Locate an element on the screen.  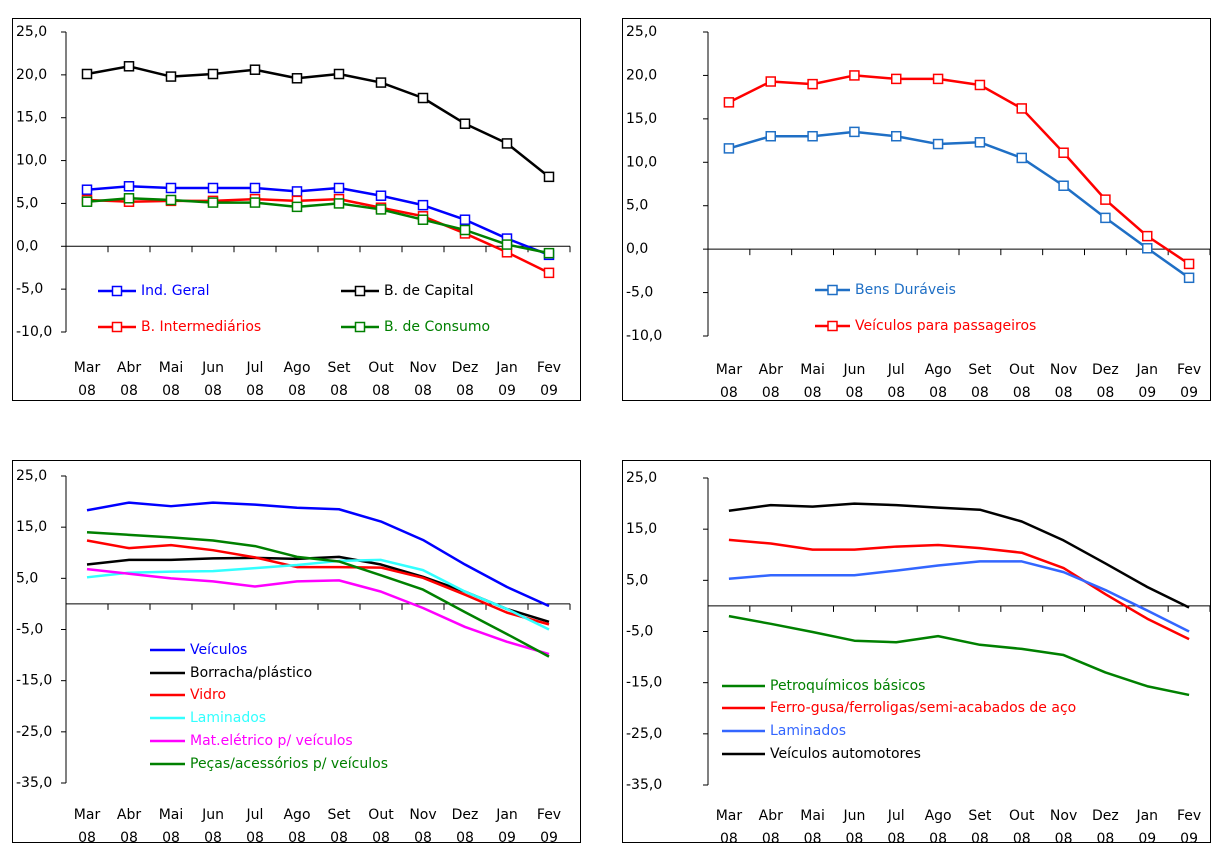
legend-label: Petroquímicos básicos is located at coordinates (847, 686).